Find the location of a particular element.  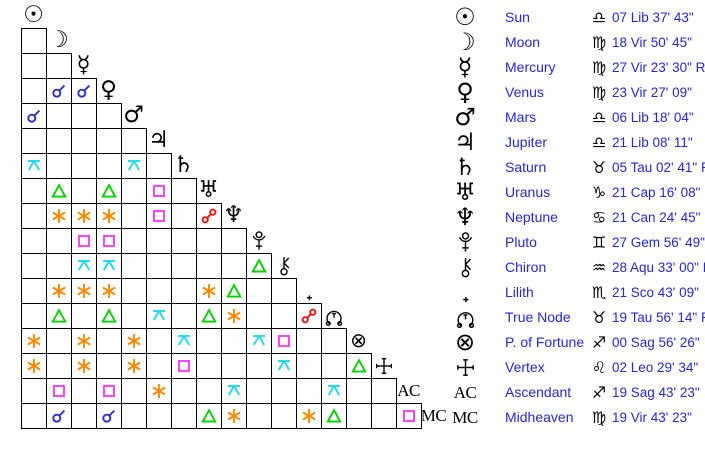

cell-mc-pluto is located at coordinates (259, 416).